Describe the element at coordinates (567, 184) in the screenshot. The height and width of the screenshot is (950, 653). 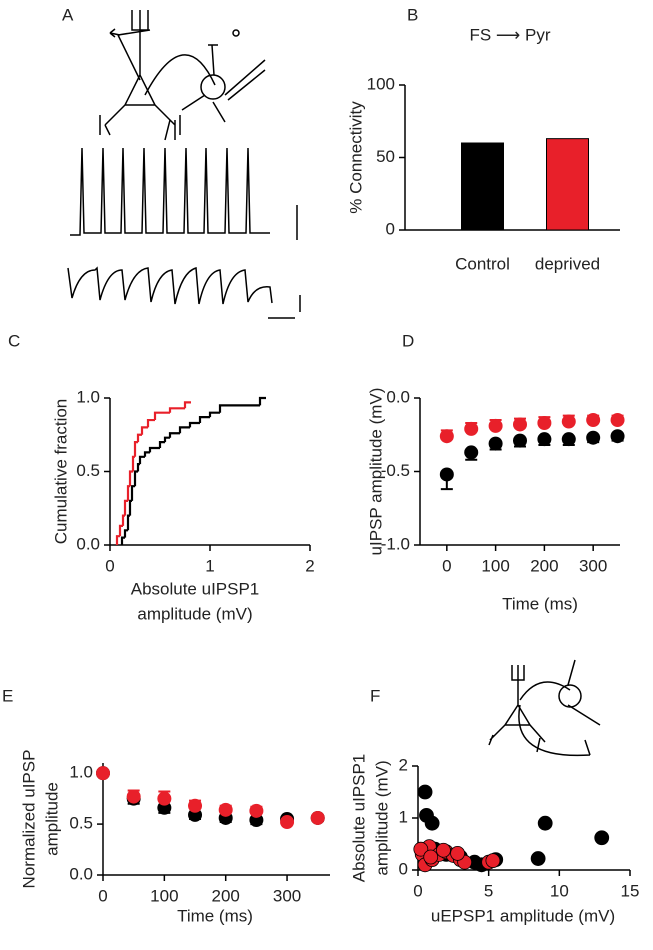
I see `bar` at that location.